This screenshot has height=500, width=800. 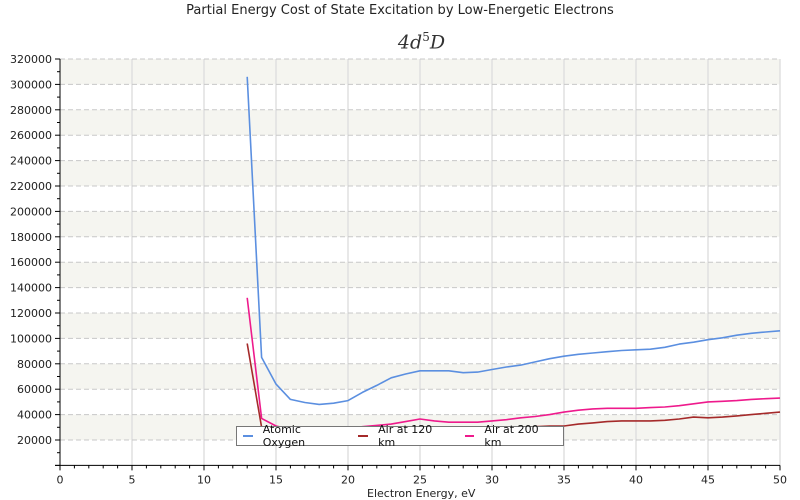 What do you see at coordinates (492, 479) in the screenshot?
I see `x-tick-label: 30` at bounding box center [492, 479].